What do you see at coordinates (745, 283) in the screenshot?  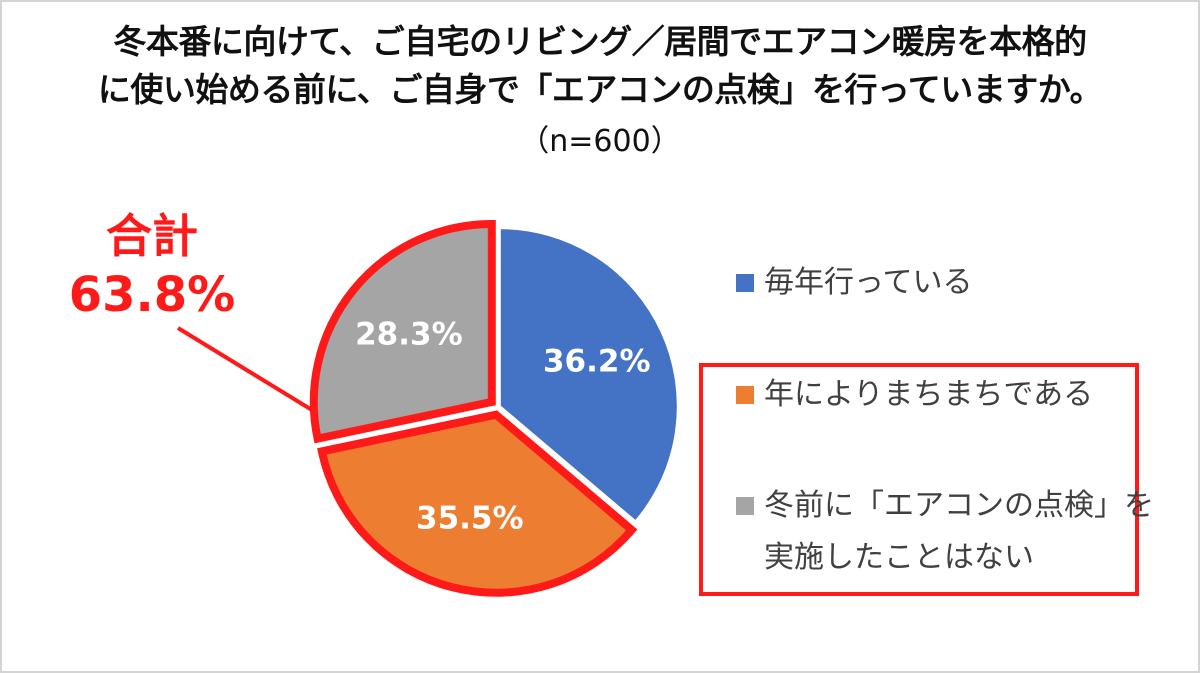 I see `legend-swatch-every-year` at bounding box center [745, 283].